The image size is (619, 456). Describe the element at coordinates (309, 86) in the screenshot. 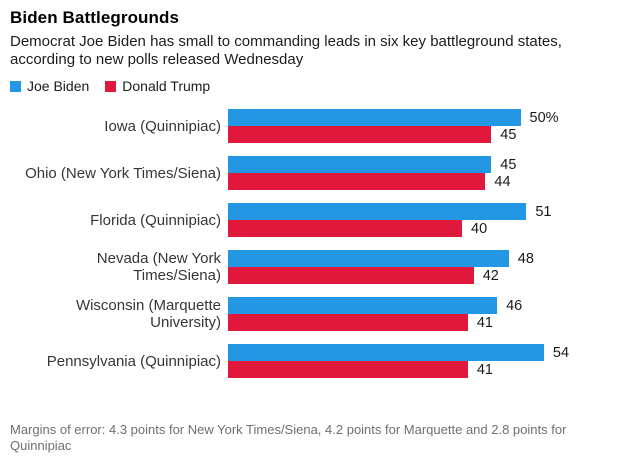

I see `legend: Joe Biden Donald Trump` at that location.